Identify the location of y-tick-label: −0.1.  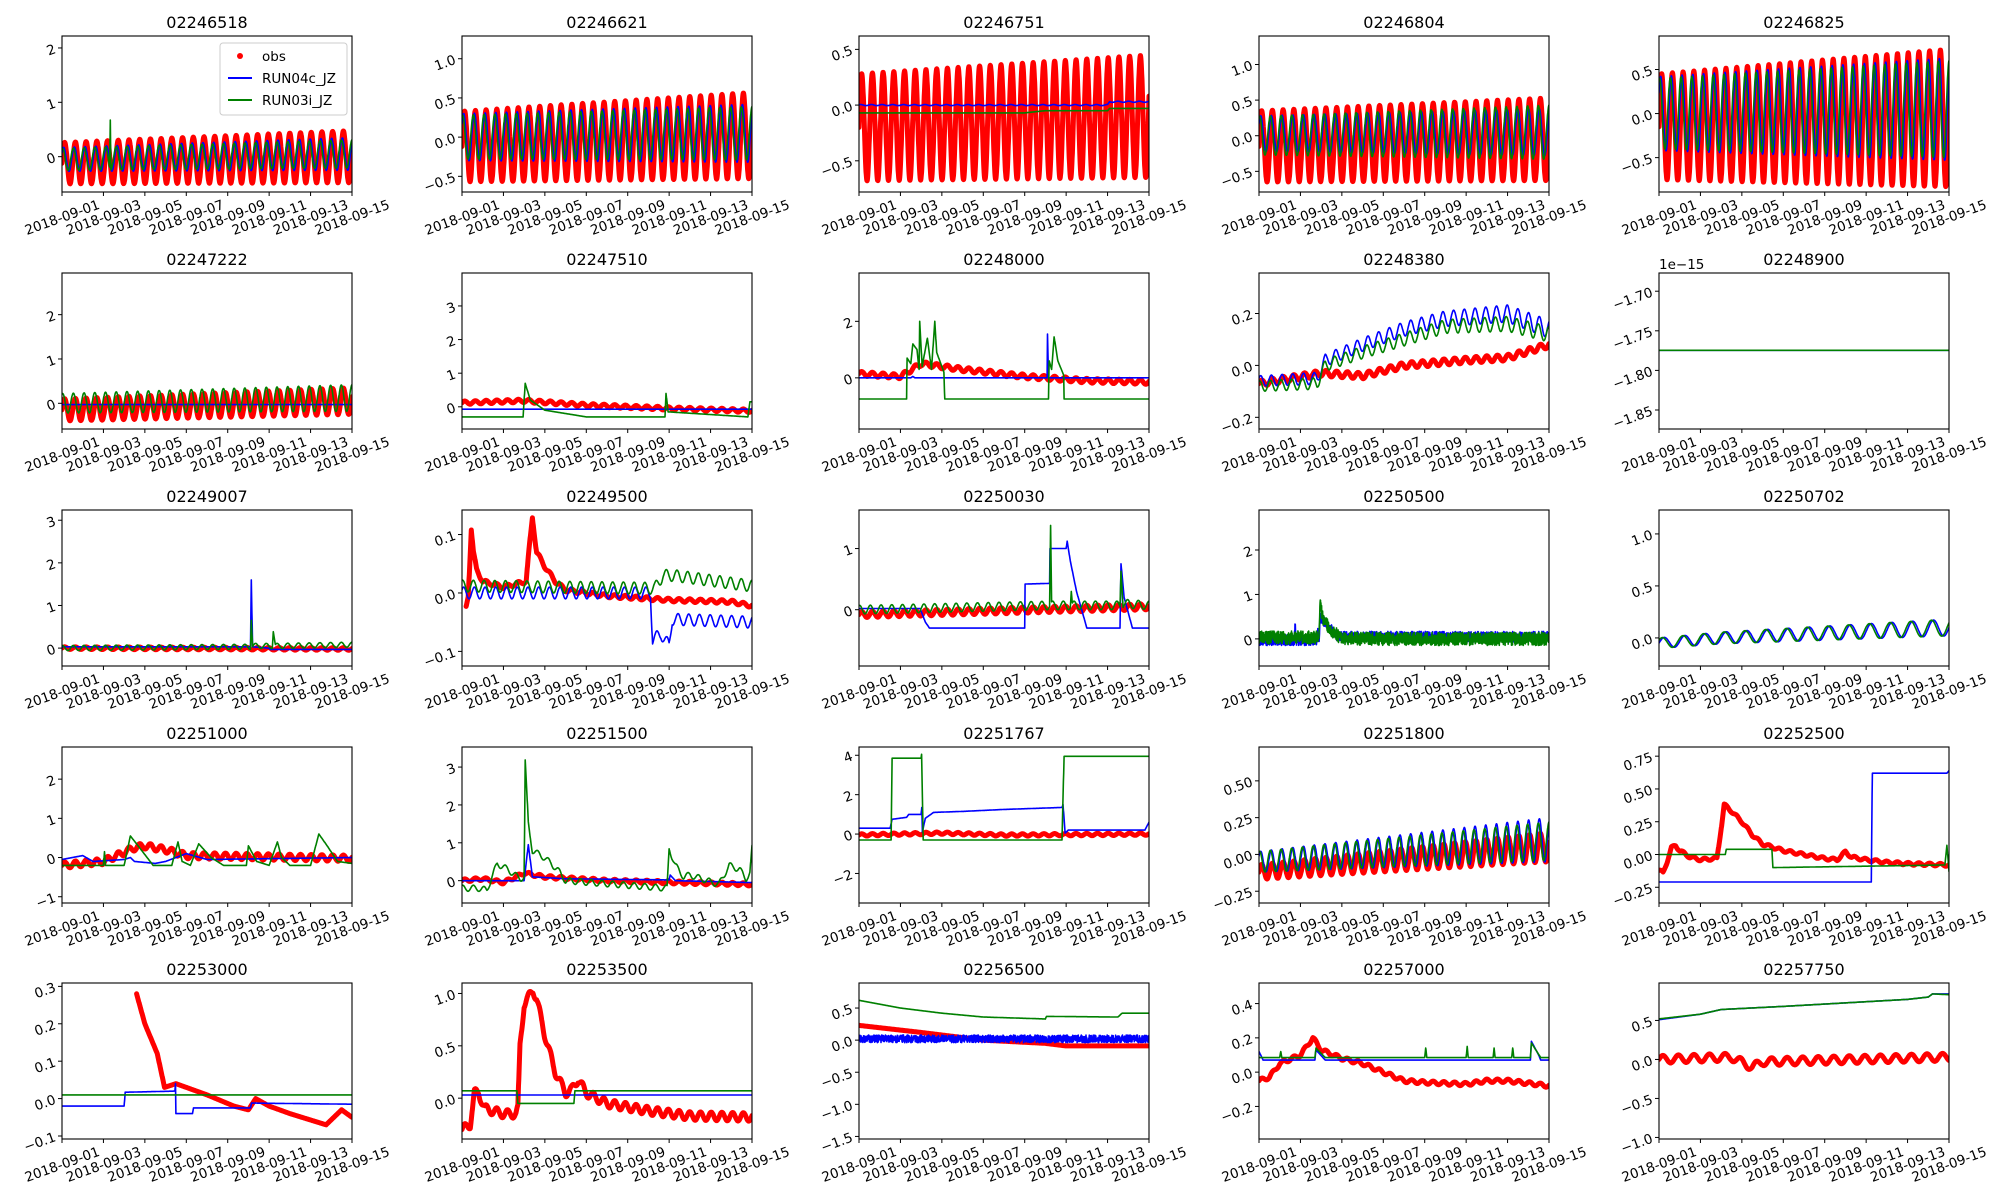
(40, 1142).